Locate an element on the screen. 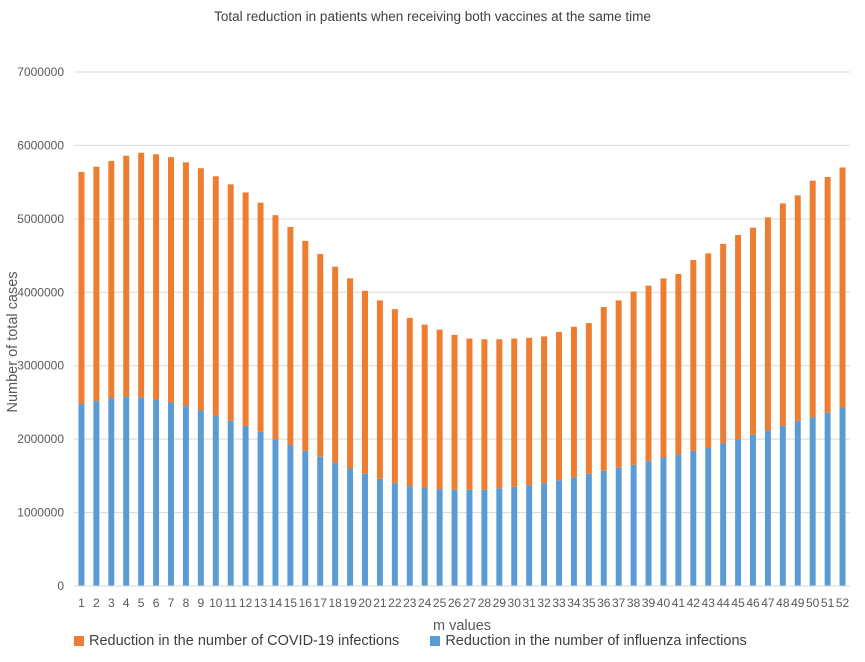 Image resolution: width=865 pixels, height=662 pixels. x-tick-label: 25 is located at coordinates (440, 603).